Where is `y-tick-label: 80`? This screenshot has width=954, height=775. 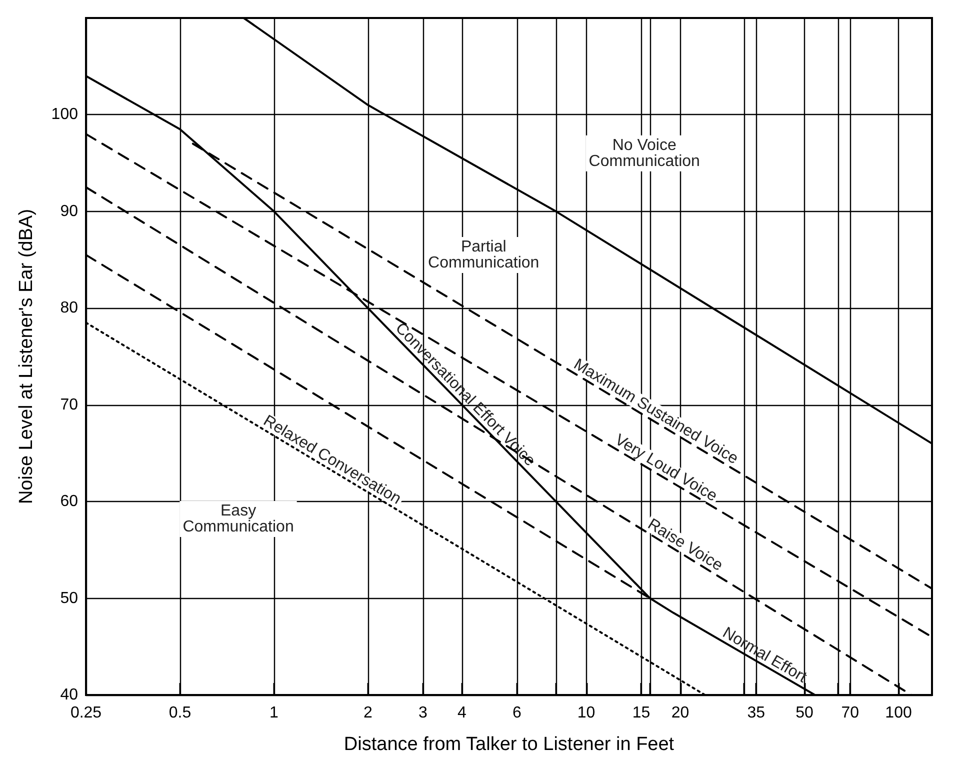
y-tick-label: 80 is located at coordinates (69, 308).